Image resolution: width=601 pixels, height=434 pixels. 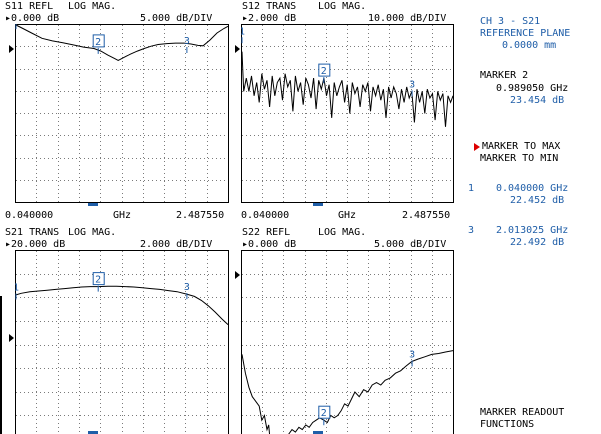 I want to click on s11-format-label: LOG MAG., so click(x=92, y=6).